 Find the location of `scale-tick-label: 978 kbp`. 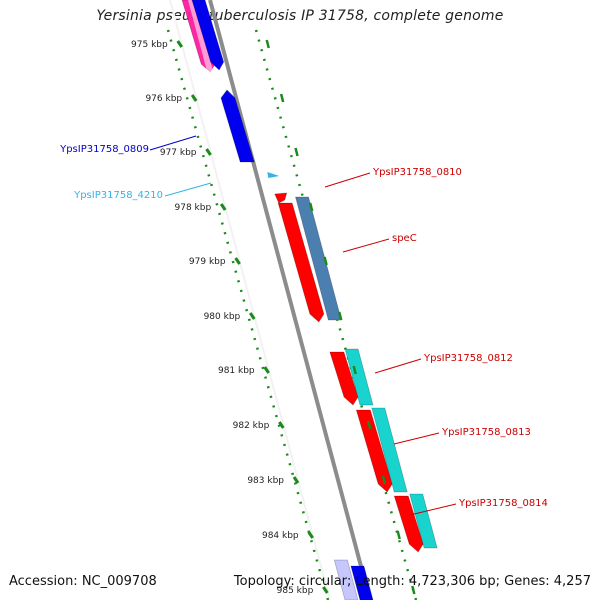

scale-tick-label: 978 kbp is located at coordinates (193, 208).